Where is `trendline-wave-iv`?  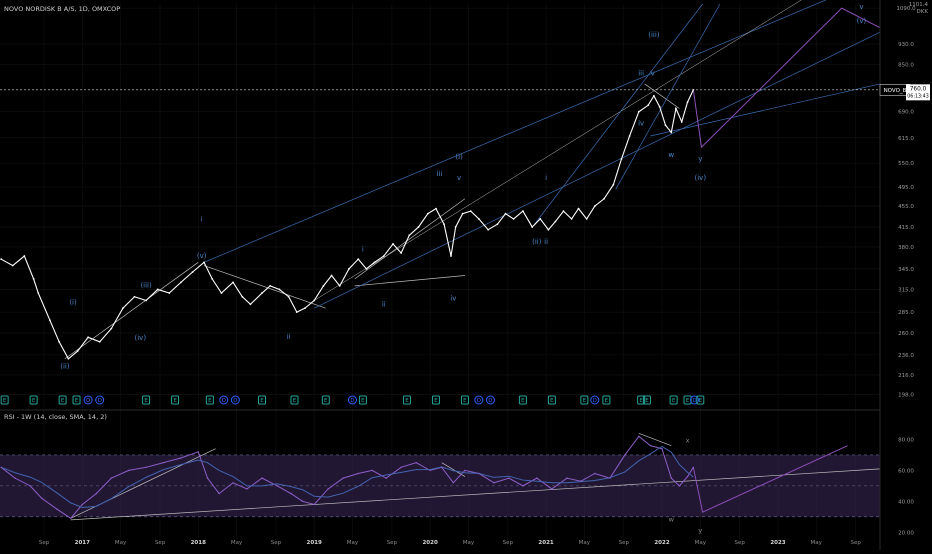 trendline-wave-iv is located at coordinates (662, 96).